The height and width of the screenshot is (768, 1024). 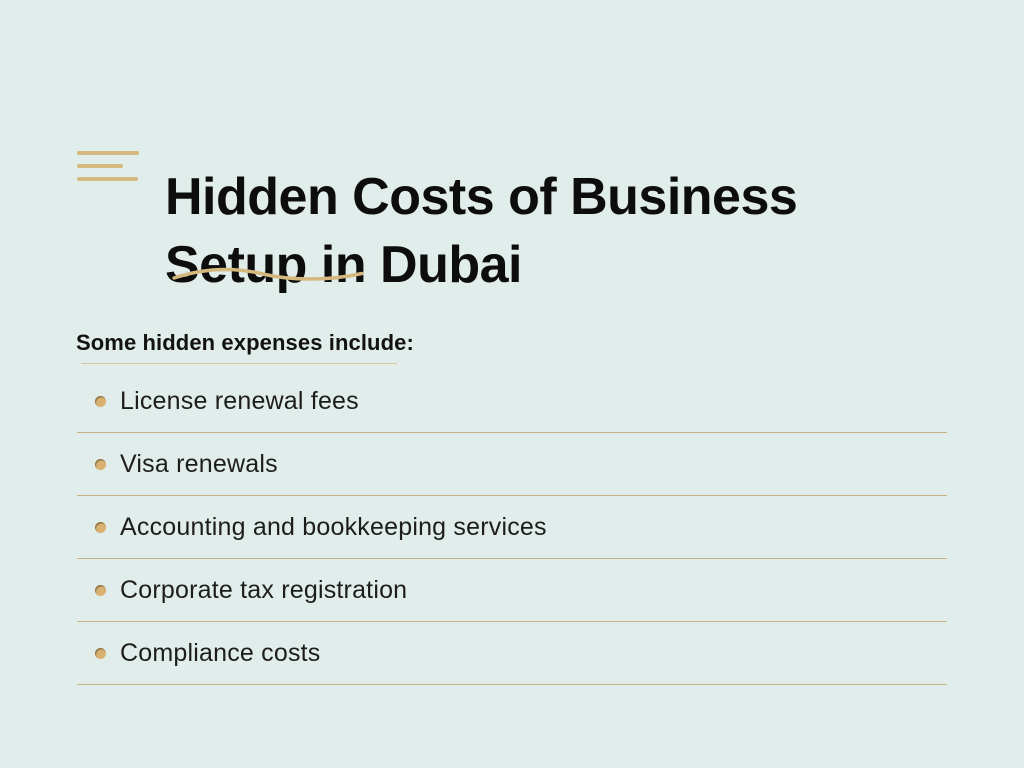 I want to click on list-item-label: Visa renewals, so click(x=199, y=463).